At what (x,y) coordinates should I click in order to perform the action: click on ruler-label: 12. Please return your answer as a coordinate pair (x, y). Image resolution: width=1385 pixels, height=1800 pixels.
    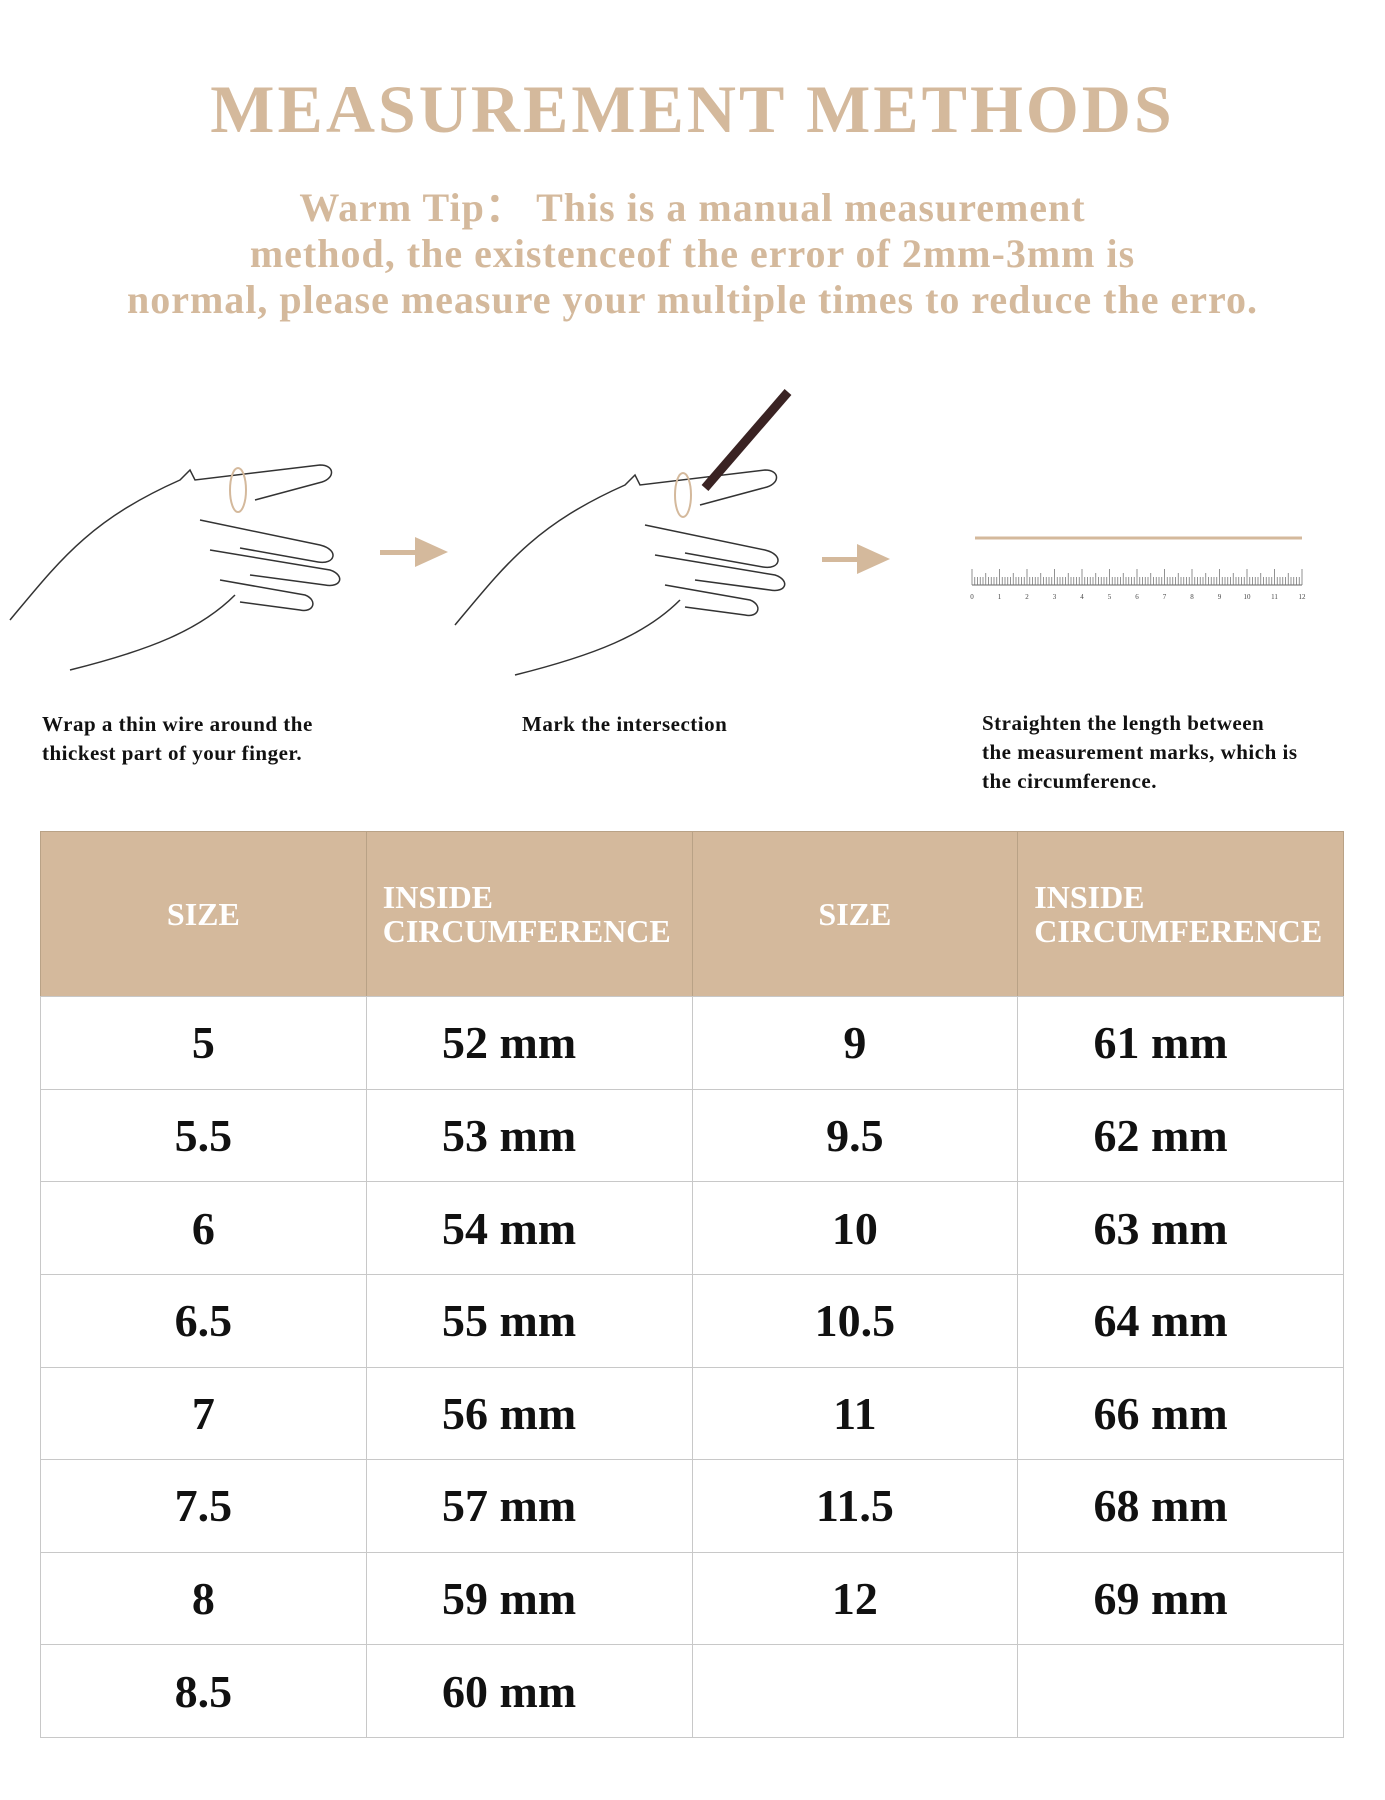
    Looking at the image, I should click on (1303, 597).